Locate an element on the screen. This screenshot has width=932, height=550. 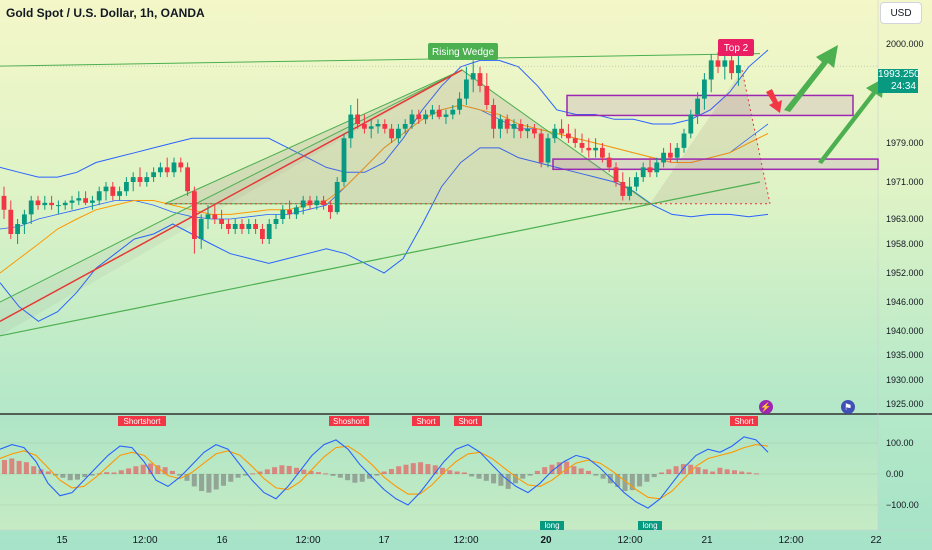
price-tick-label: 1979.000 is located at coordinates (905, 143).